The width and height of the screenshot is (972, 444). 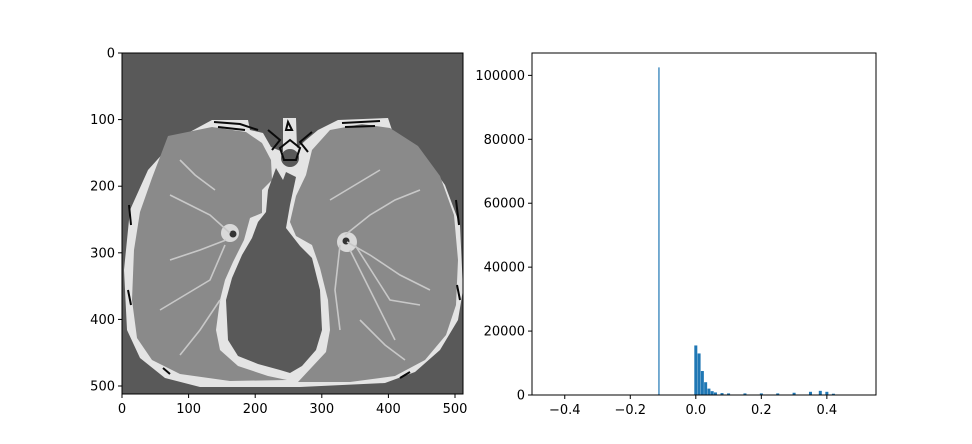 What do you see at coordinates (209, 254) in the screenshot?
I see `left-lung` at bounding box center [209, 254].